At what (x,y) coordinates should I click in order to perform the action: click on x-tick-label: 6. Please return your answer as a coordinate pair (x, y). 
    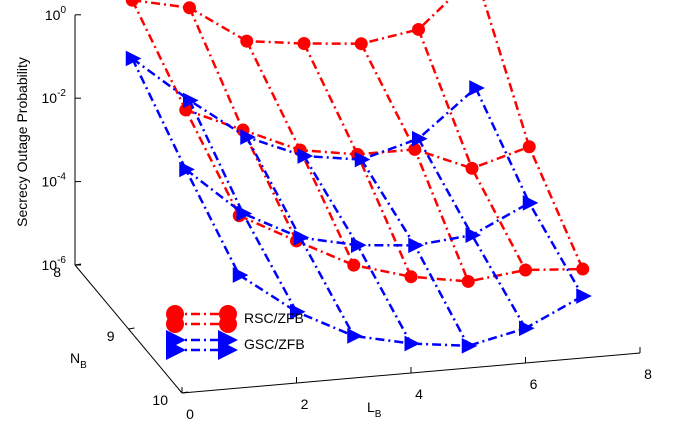
    Looking at the image, I should click on (534, 384).